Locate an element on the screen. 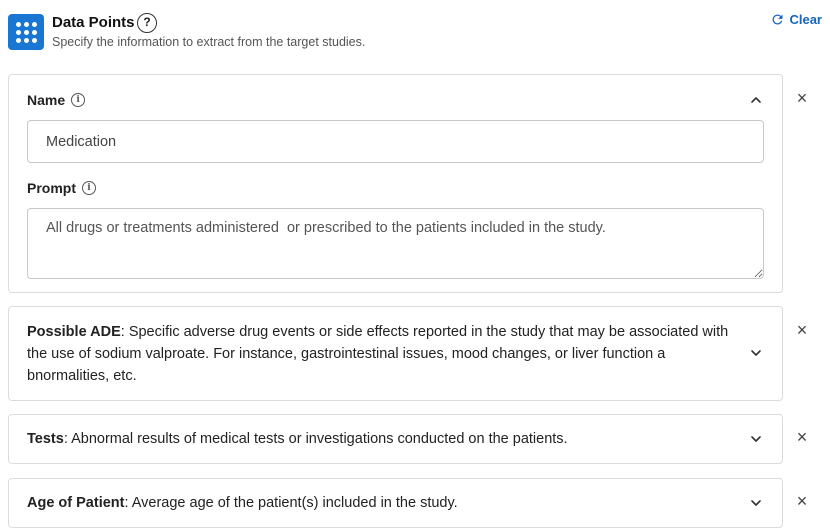 The width and height of the screenshot is (830, 530). help-icon: ? is located at coordinates (147, 23).